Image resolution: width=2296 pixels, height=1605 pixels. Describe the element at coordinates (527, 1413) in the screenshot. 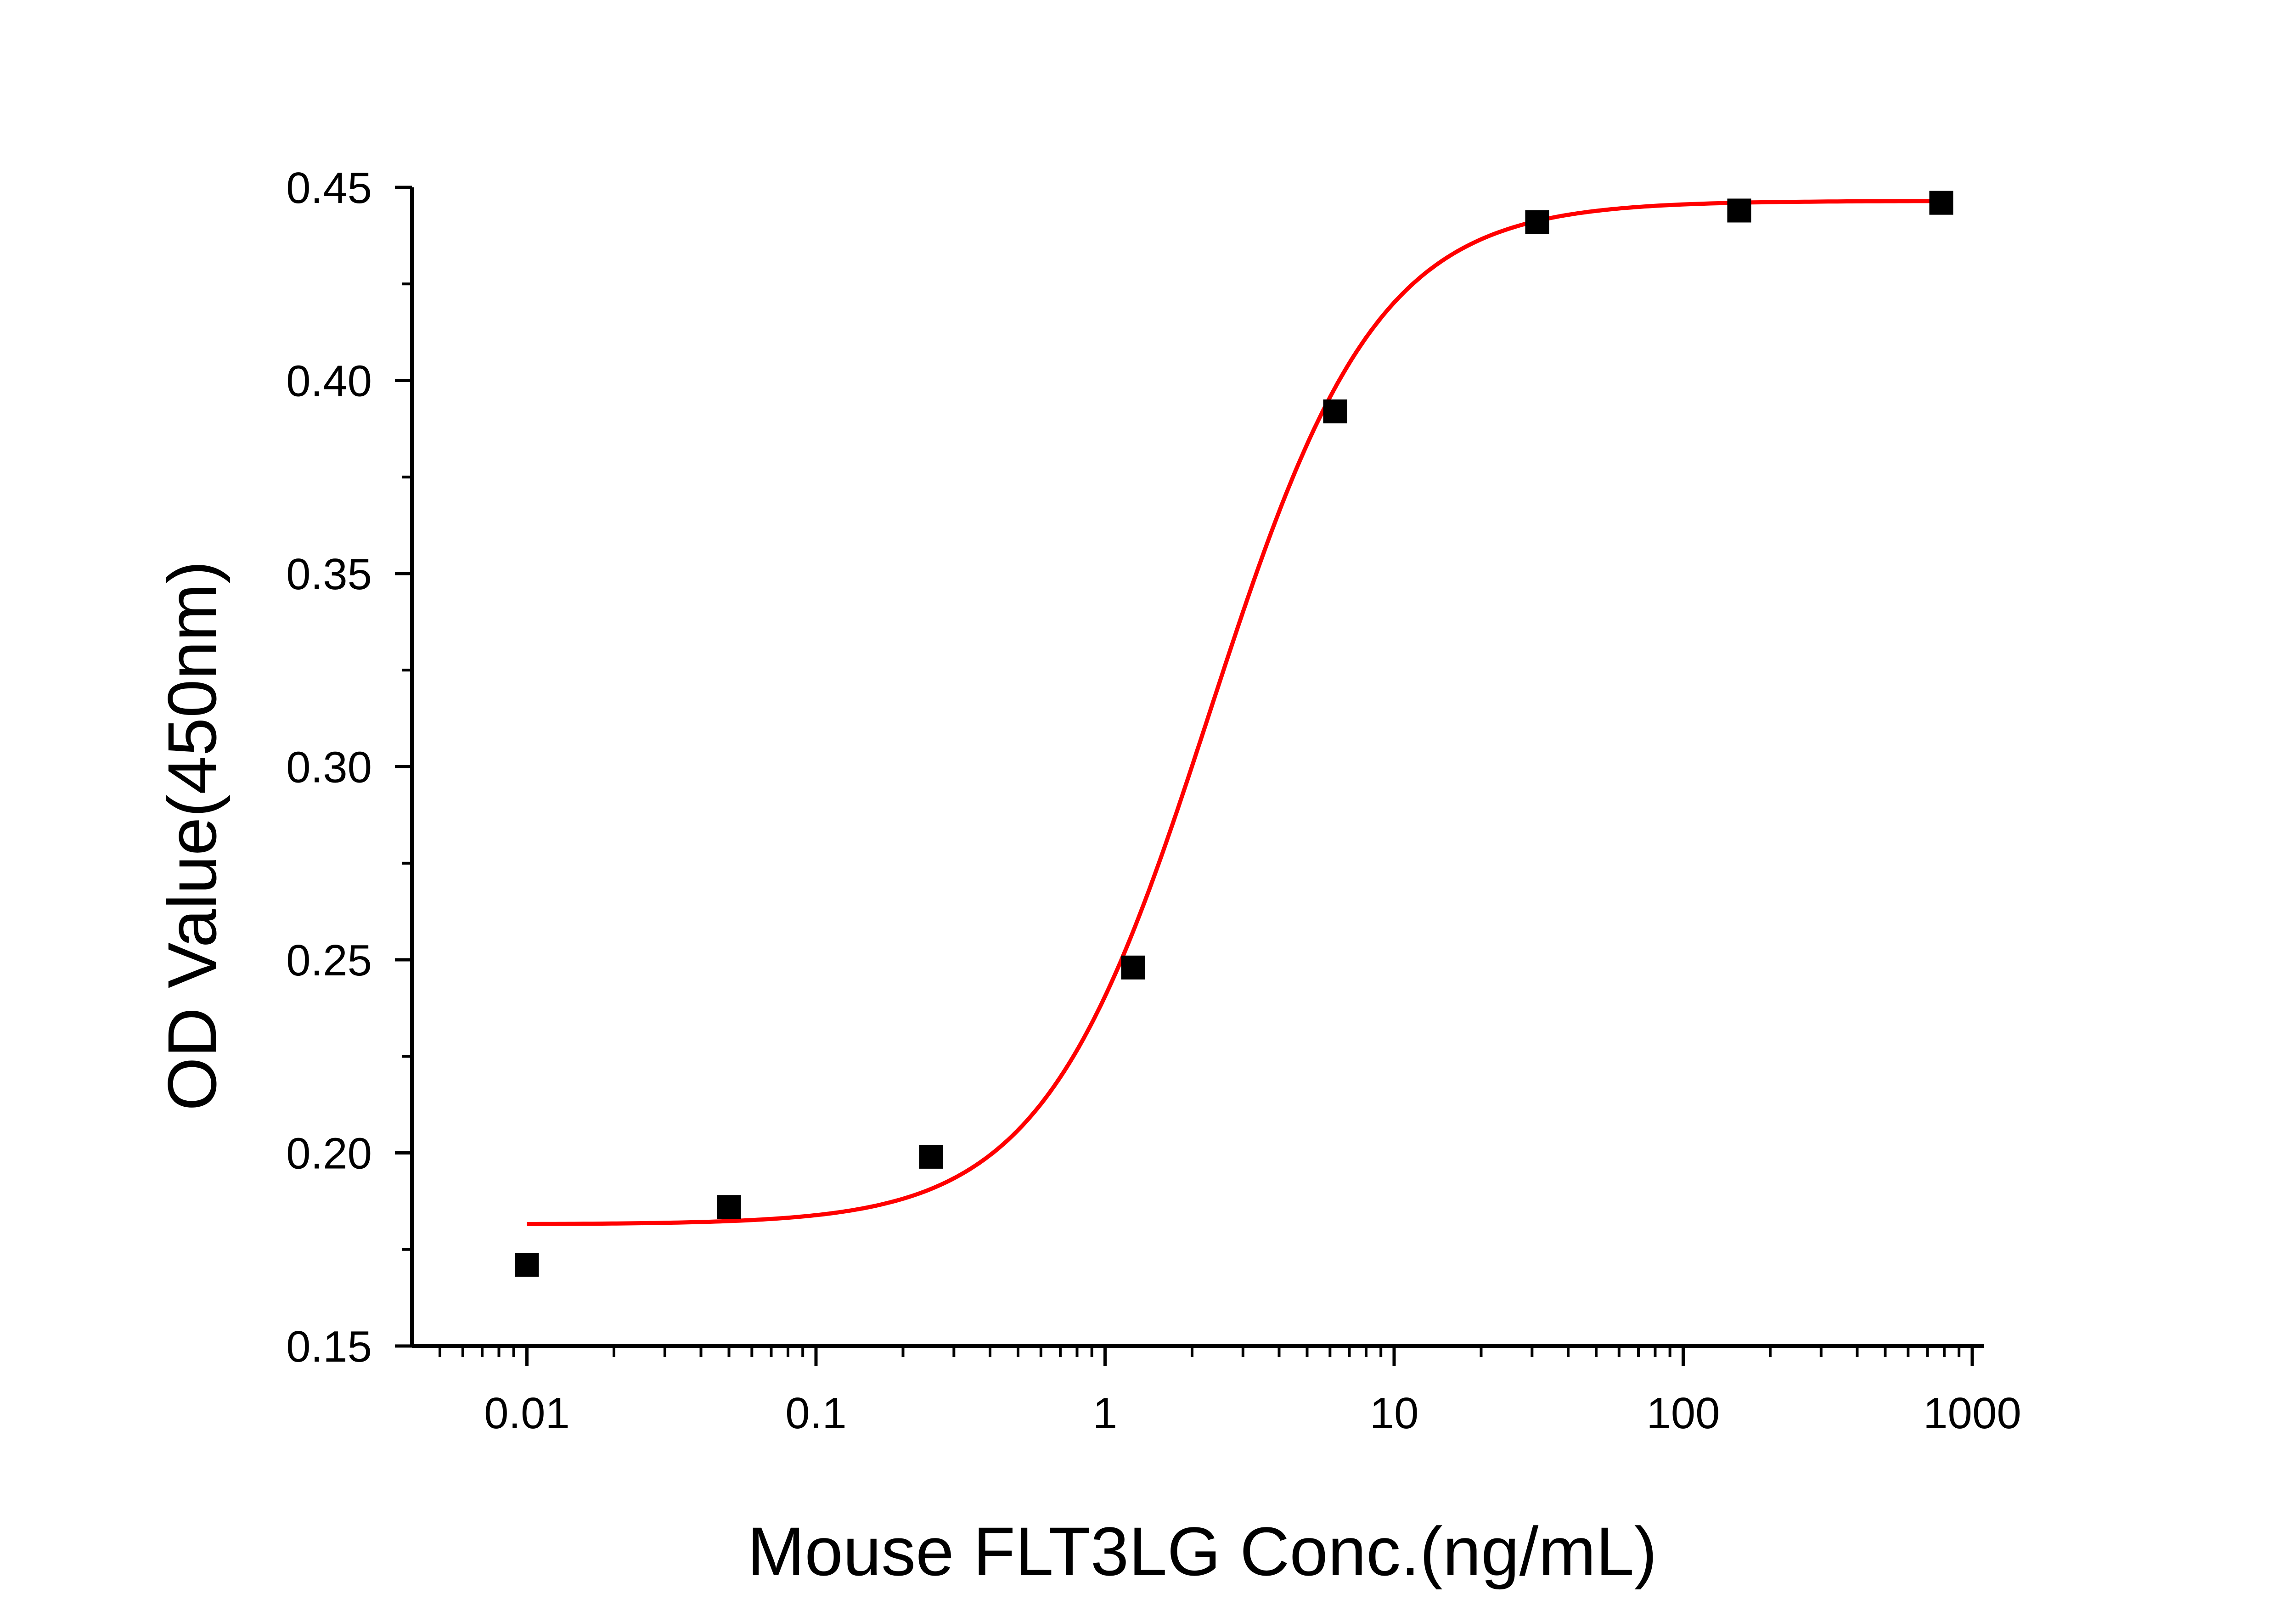

I see `x-tick-label: 0.01` at that location.